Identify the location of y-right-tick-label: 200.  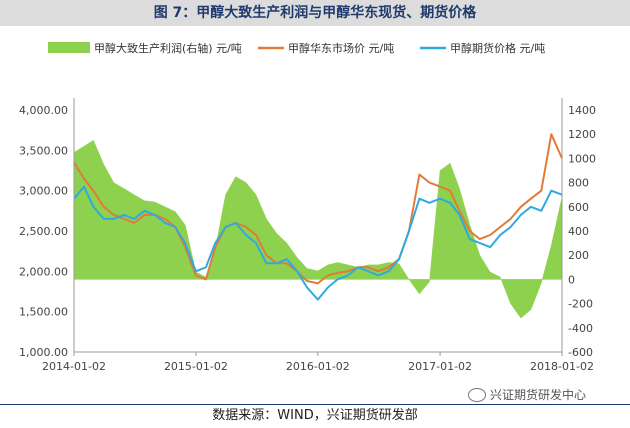
(578, 255).